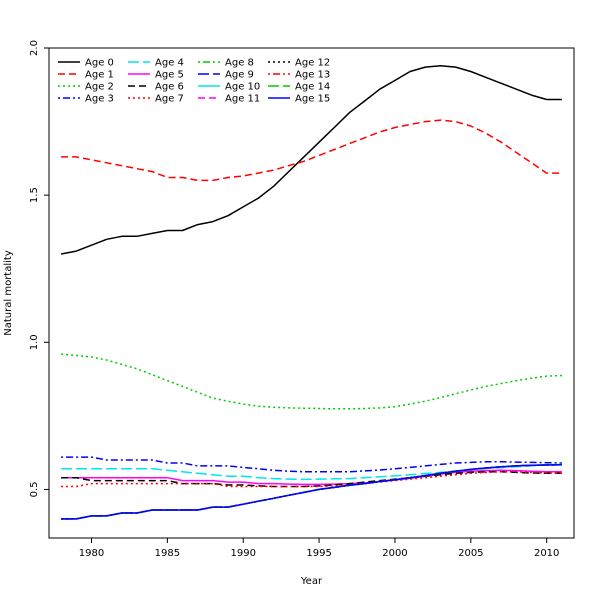 The height and width of the screenshot is (600, 600). What do you see at coordinates (91, 553) in the screenshot?
I see `x-tick-label: 1980` at bounding box center [91, 553].